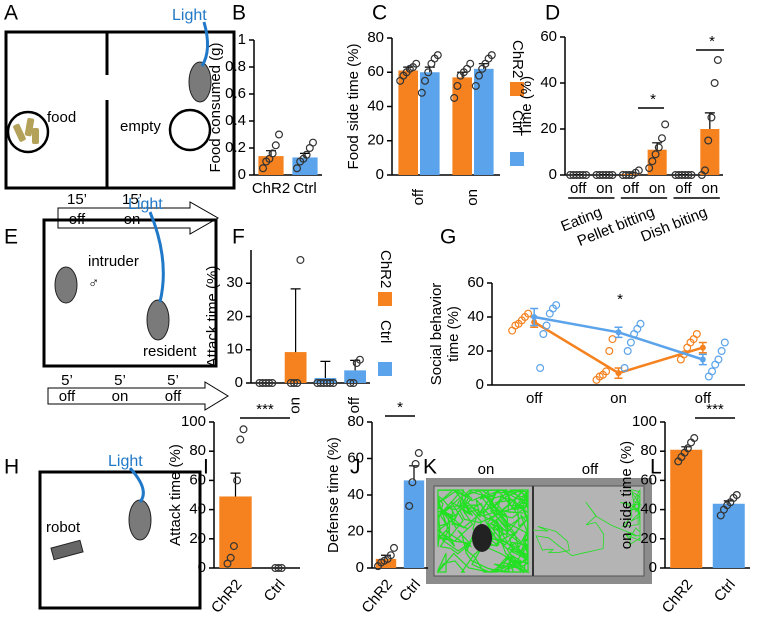 The width and height of the screenshot is (762, 634). I want to click on y-tick-label: 1, so click(242, 39).